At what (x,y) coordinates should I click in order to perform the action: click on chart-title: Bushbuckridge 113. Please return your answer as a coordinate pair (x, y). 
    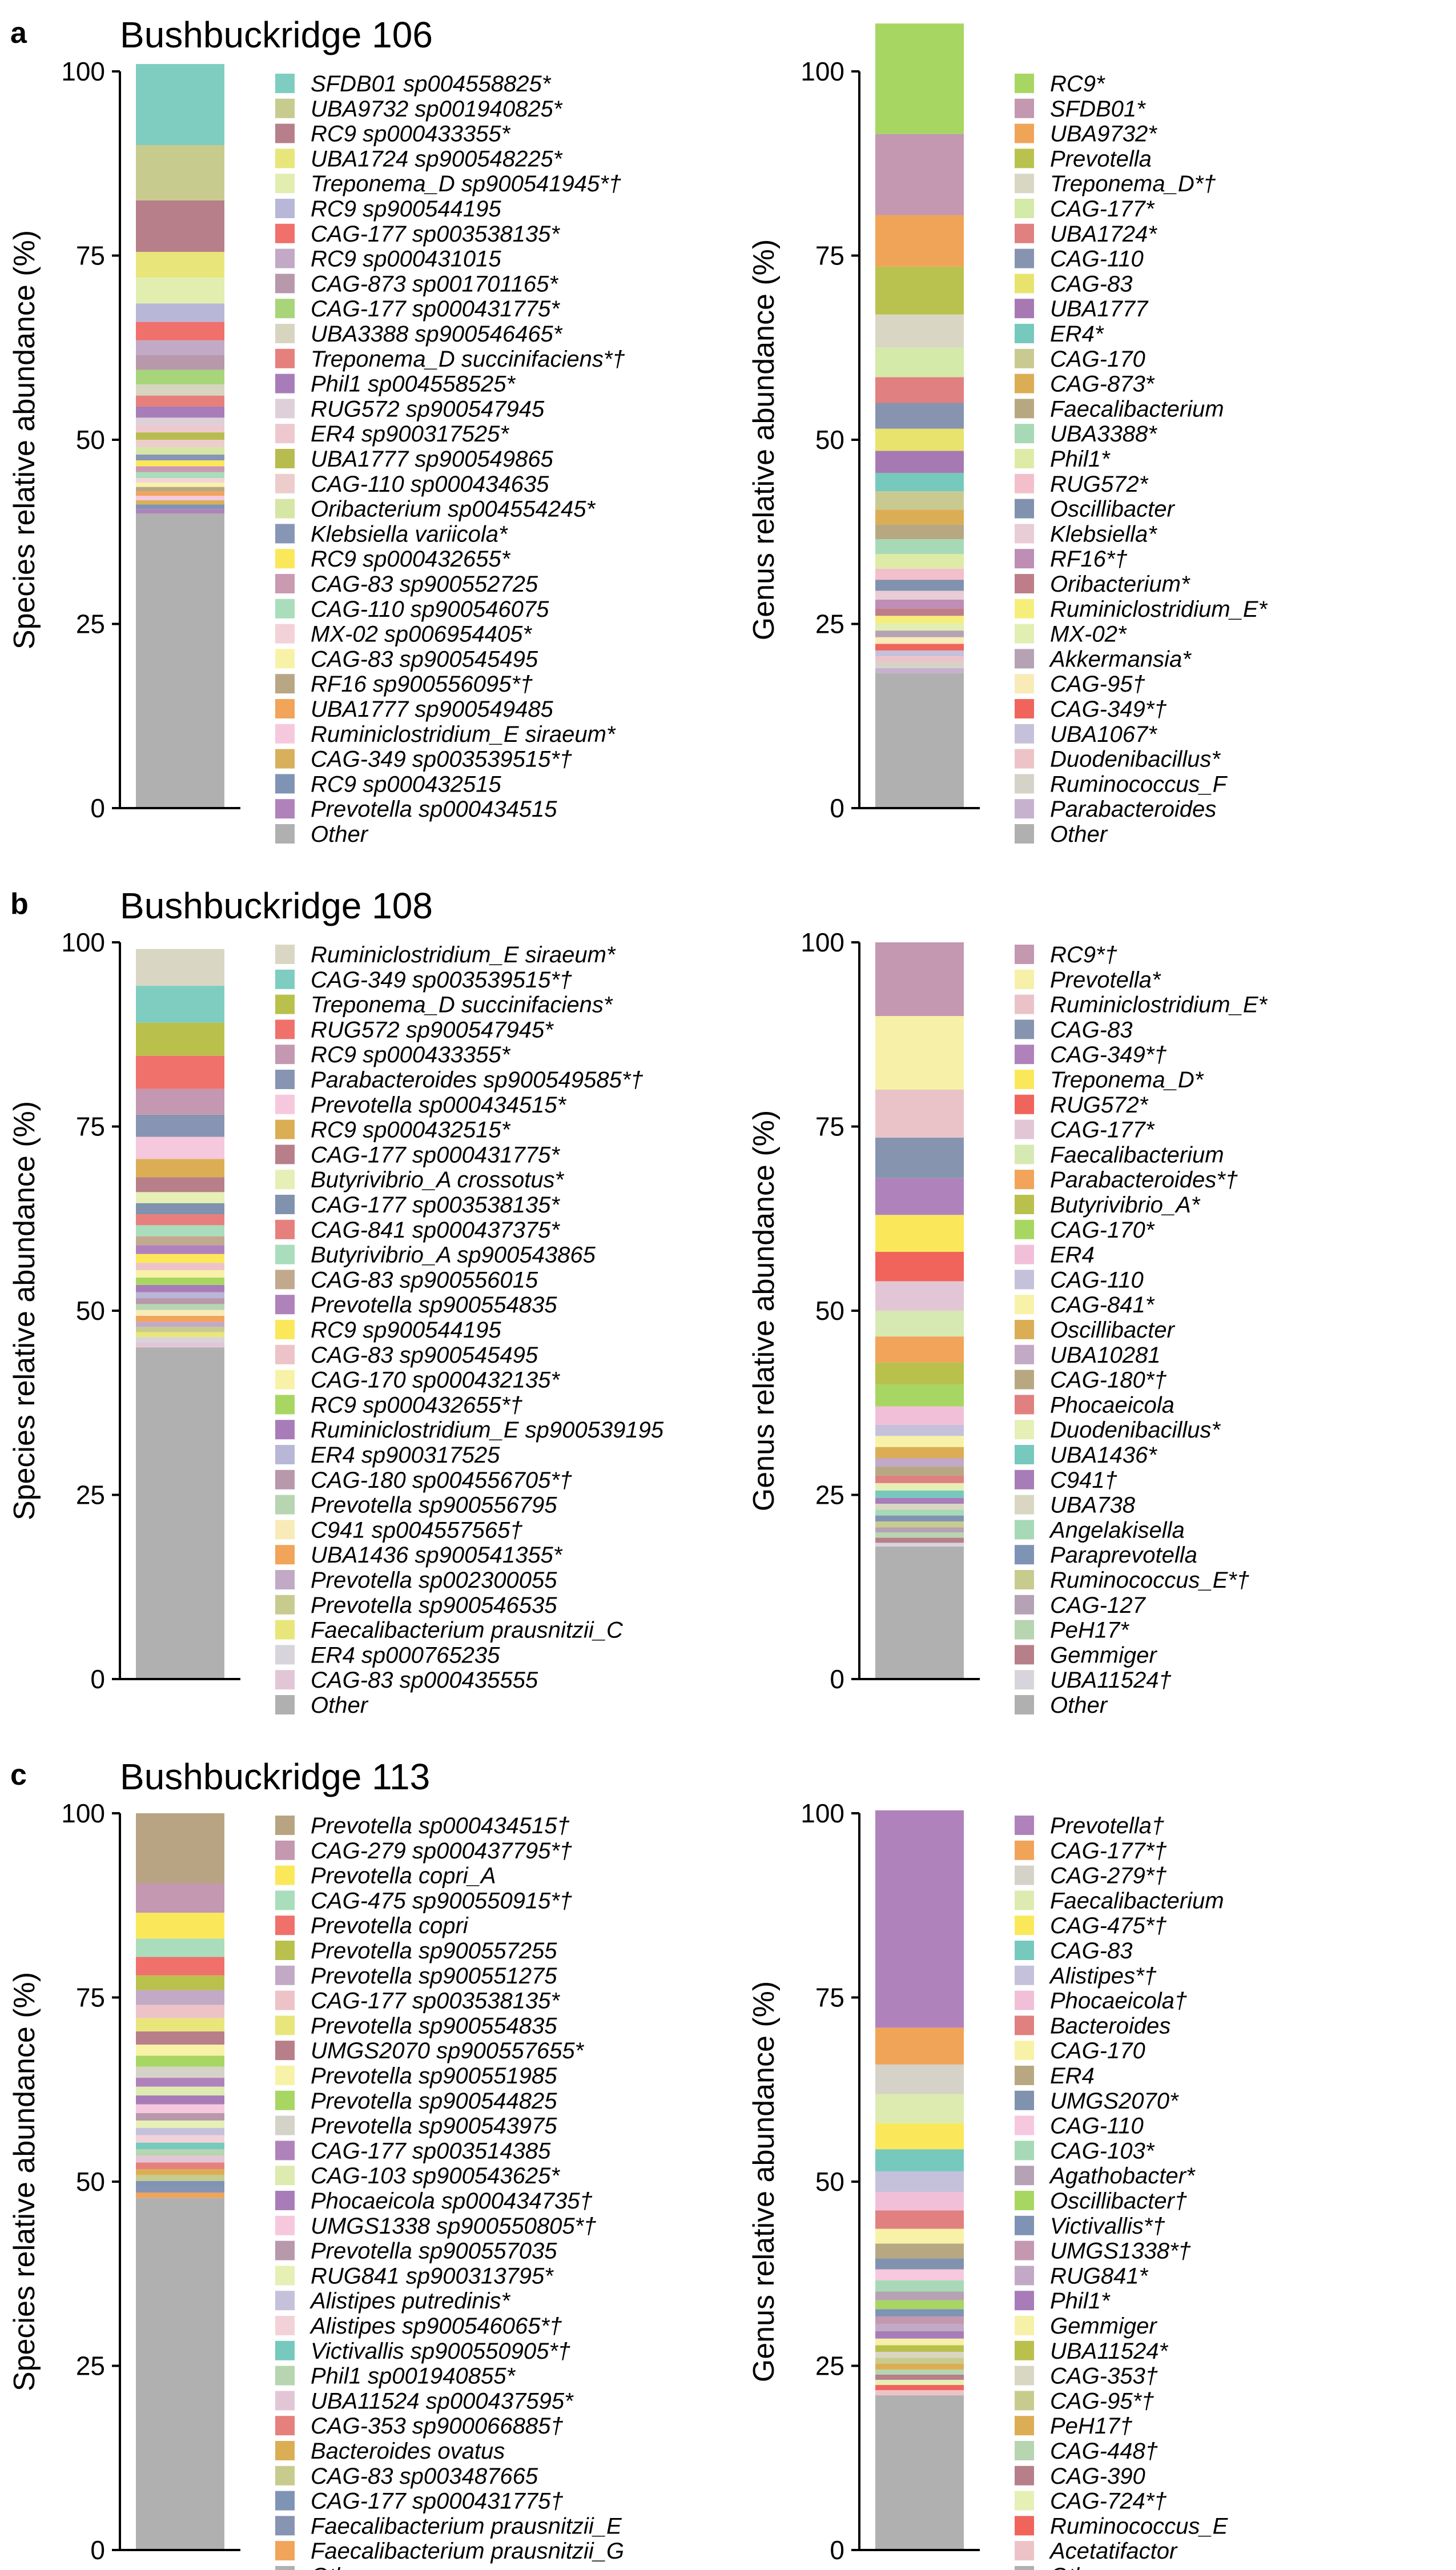
    Looking at the image, I should click on (275, 1776).